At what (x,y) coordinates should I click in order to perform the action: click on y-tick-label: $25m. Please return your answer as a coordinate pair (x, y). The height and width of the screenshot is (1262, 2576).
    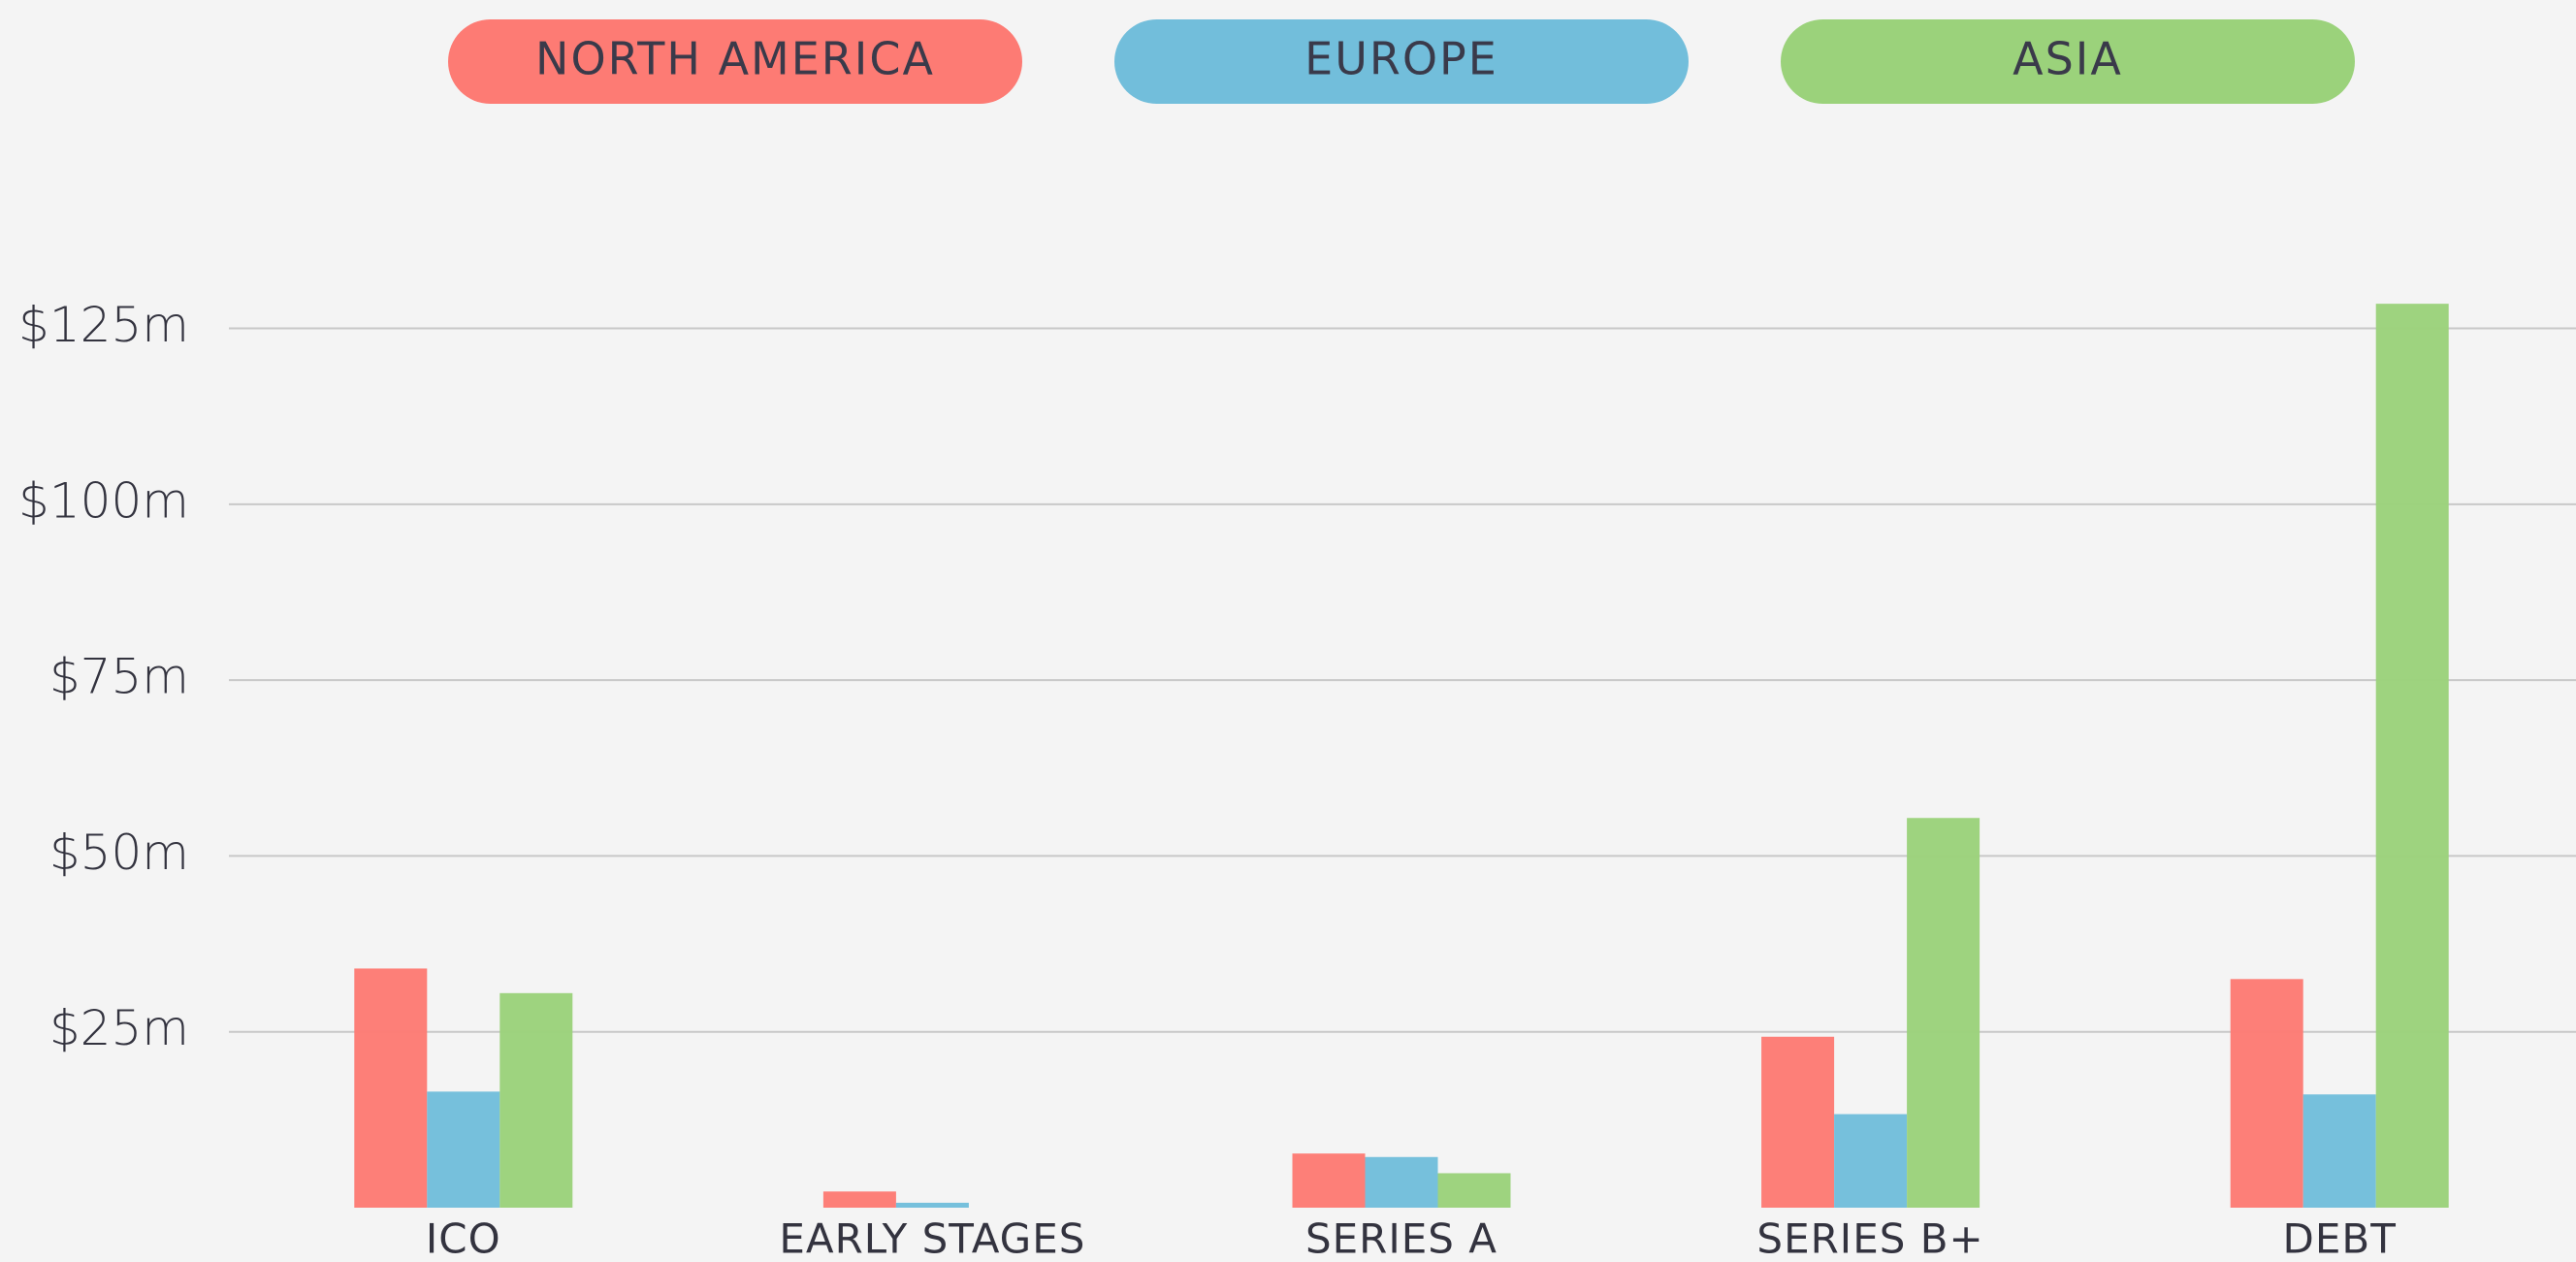
    Looking at the image, I should click on (119, 1028).